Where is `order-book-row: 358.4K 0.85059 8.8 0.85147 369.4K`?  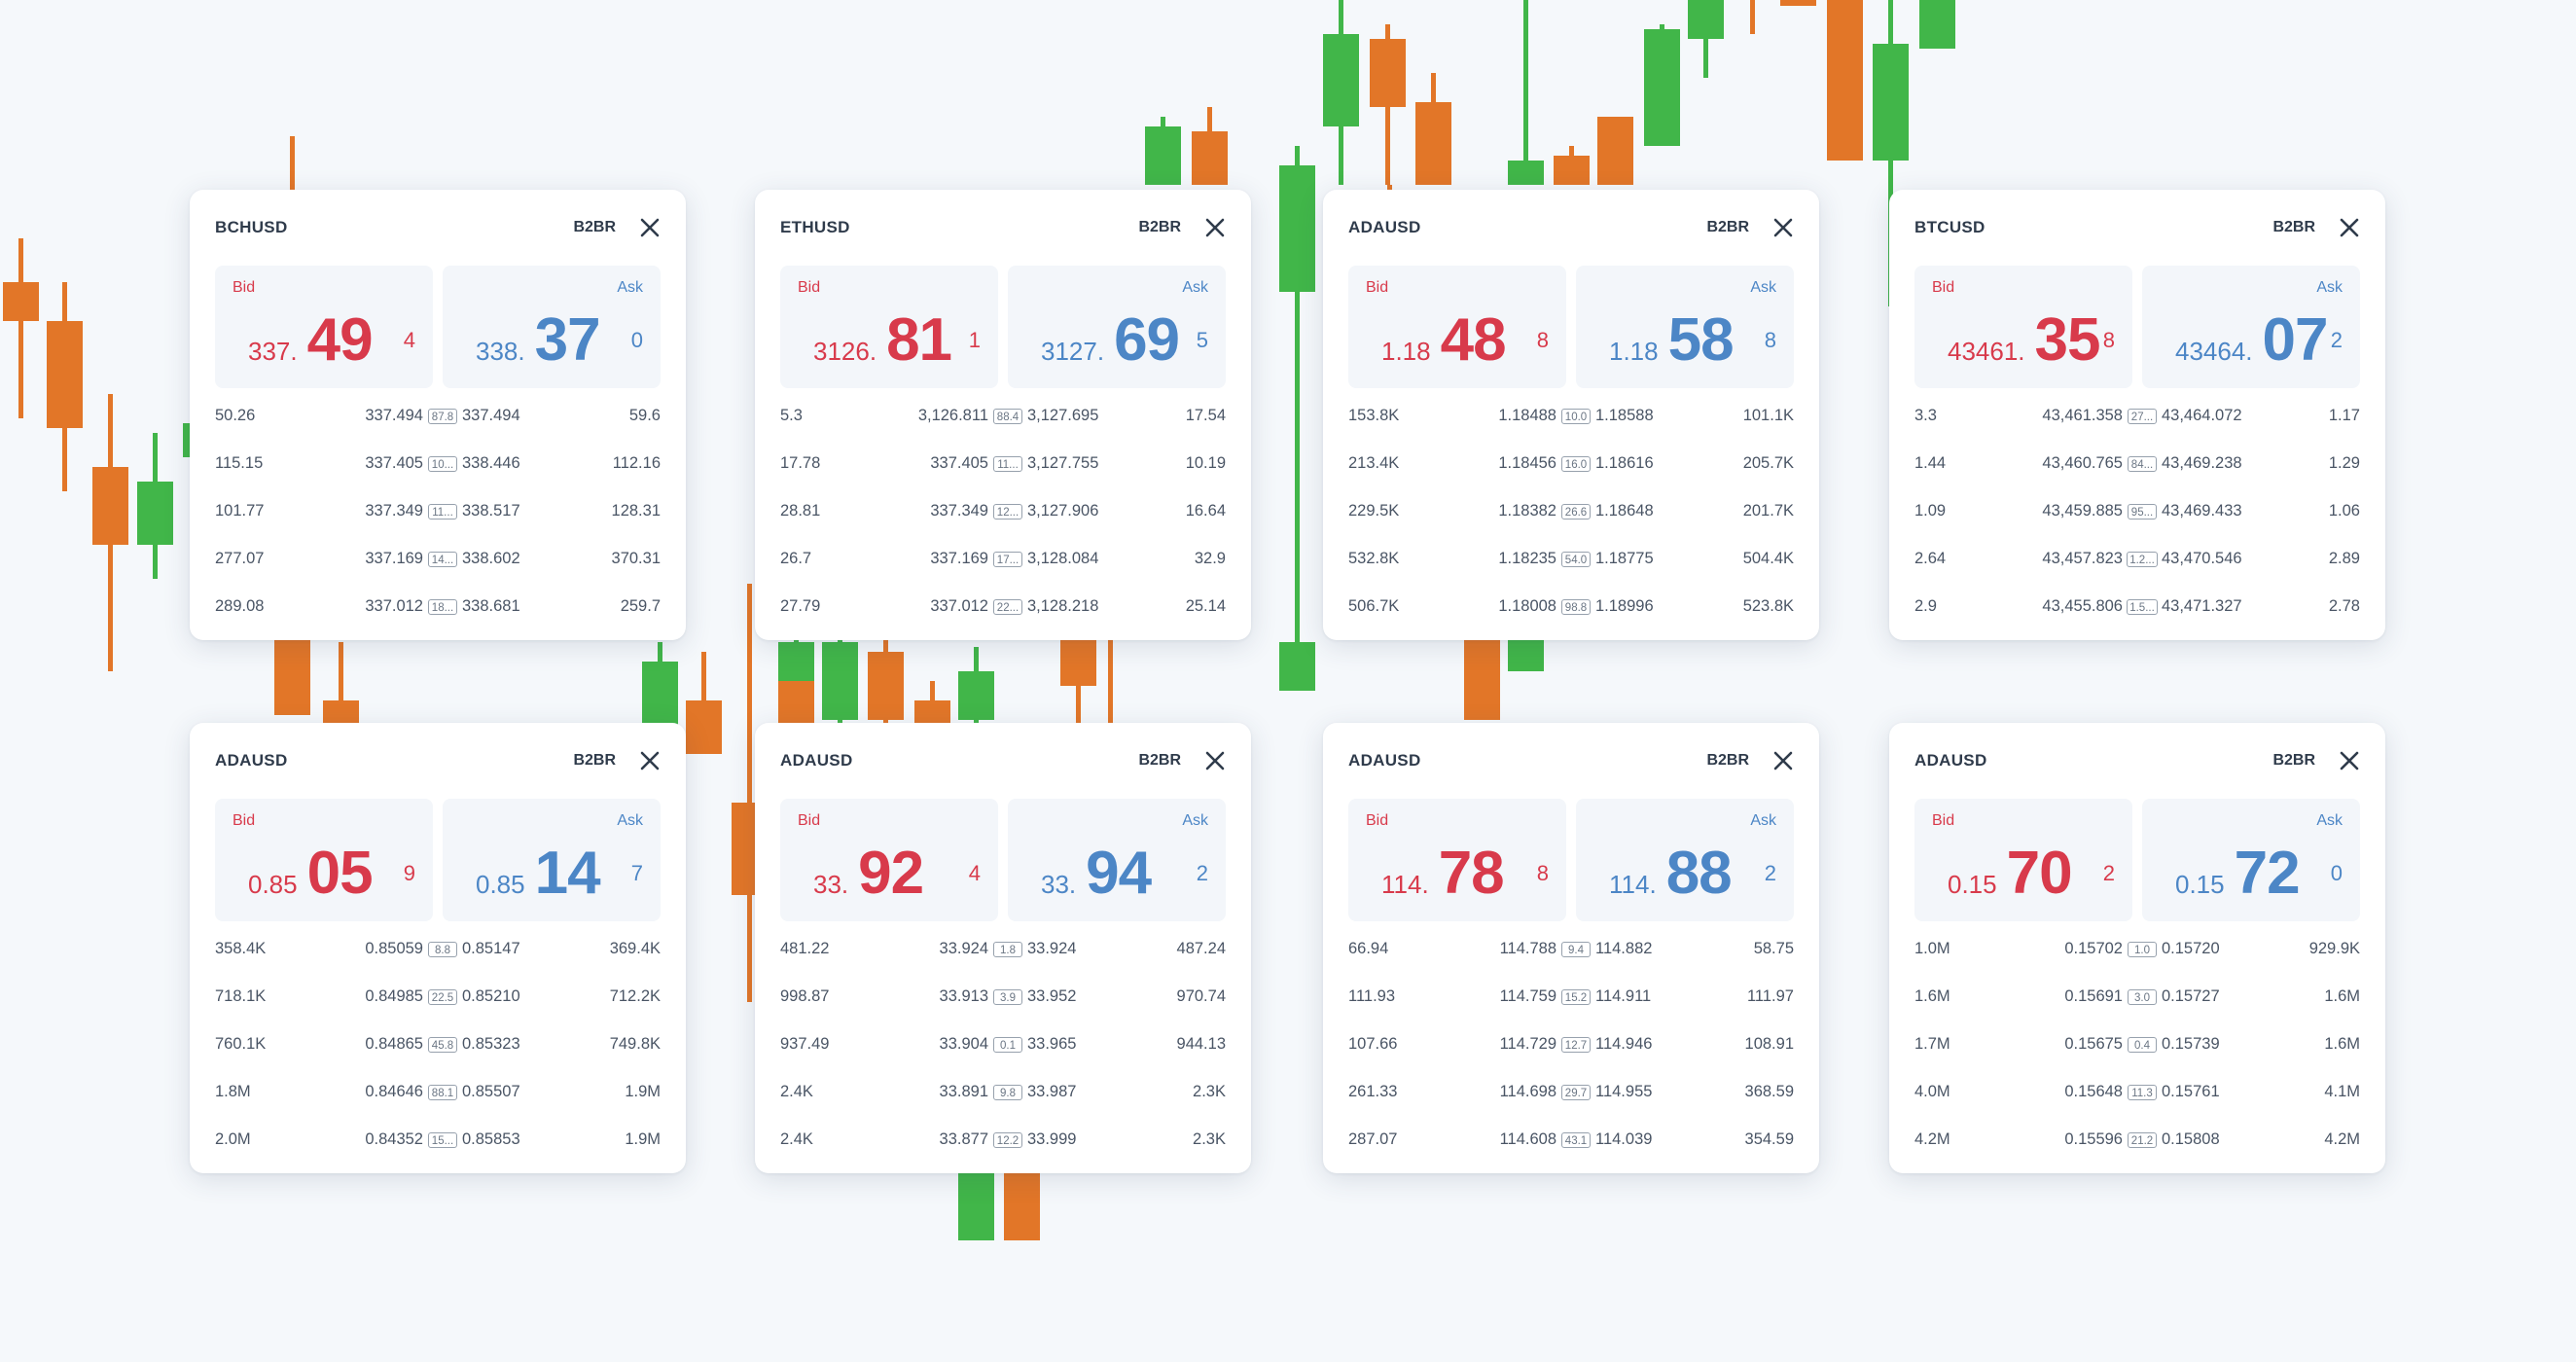 order-book-row: 358.4K 0.85059 8.8 0.85147 369.4K is located at coordinates (438, 949).